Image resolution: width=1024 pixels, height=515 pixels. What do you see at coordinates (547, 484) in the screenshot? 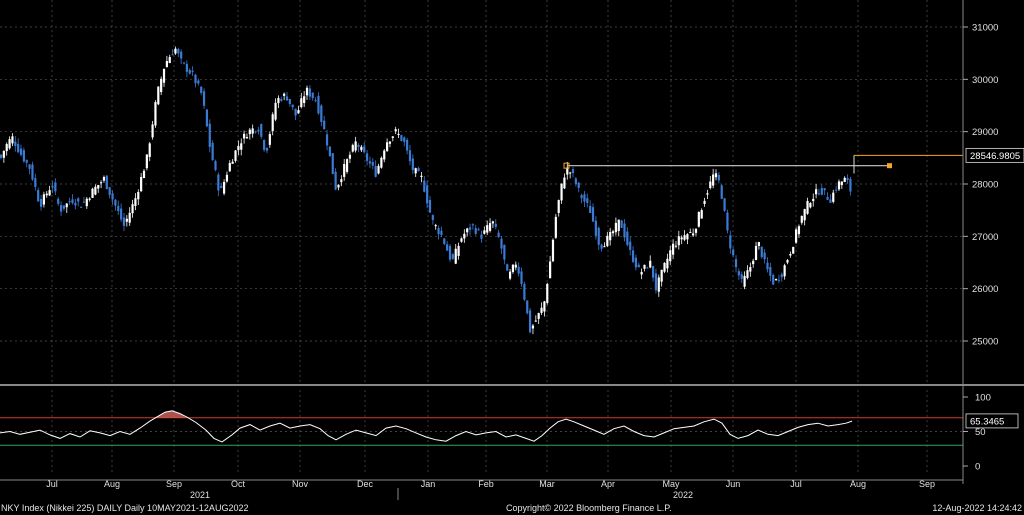
I see `x-month-label: Mar` at bounding box center [547, 484].